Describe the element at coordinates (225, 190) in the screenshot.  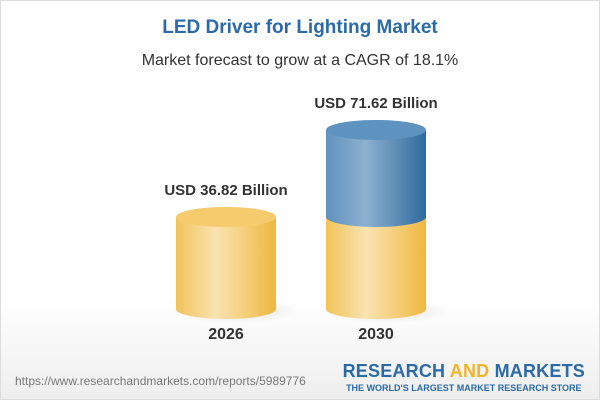
I see `data-label: USD 36.82 Billion` at that location.